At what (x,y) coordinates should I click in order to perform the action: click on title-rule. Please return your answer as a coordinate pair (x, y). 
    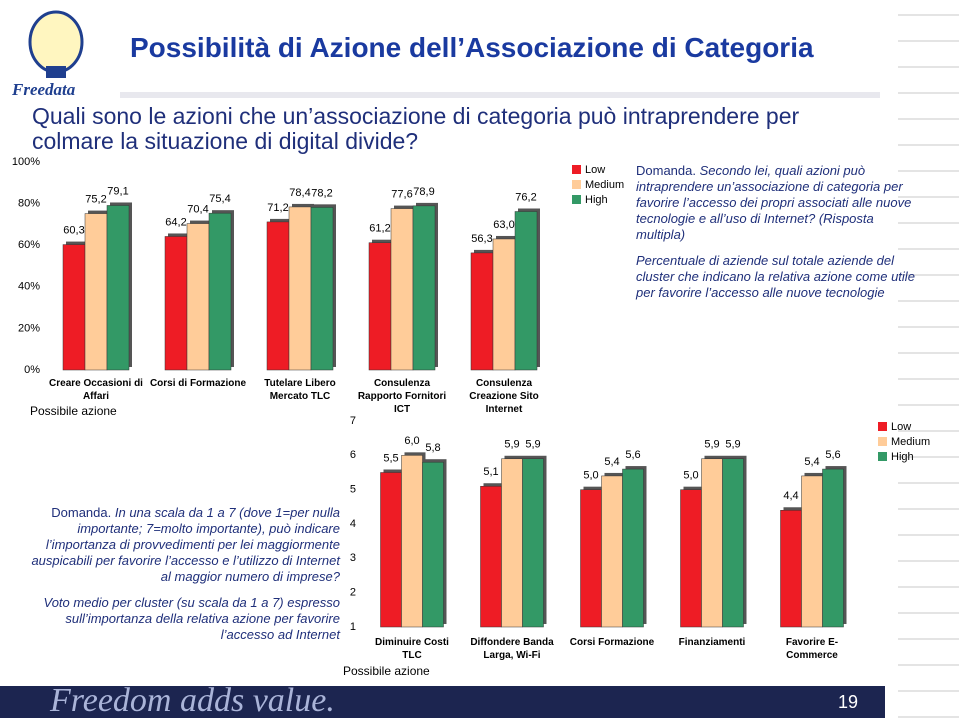
    Looking at the image, I should click on (500, 95).